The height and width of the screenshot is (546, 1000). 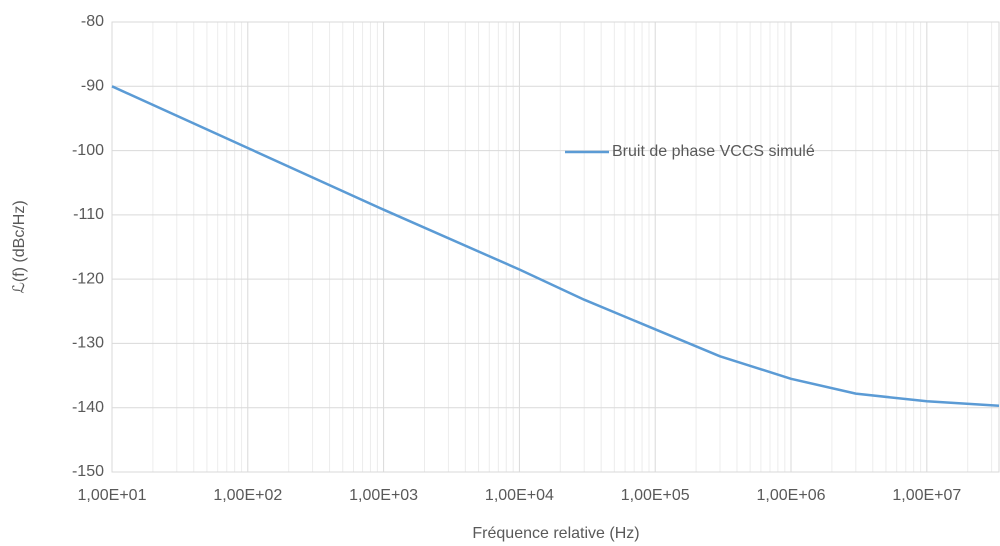 I want to click on x-tick-label: 1,00E+04, so click(x=519, y=495).